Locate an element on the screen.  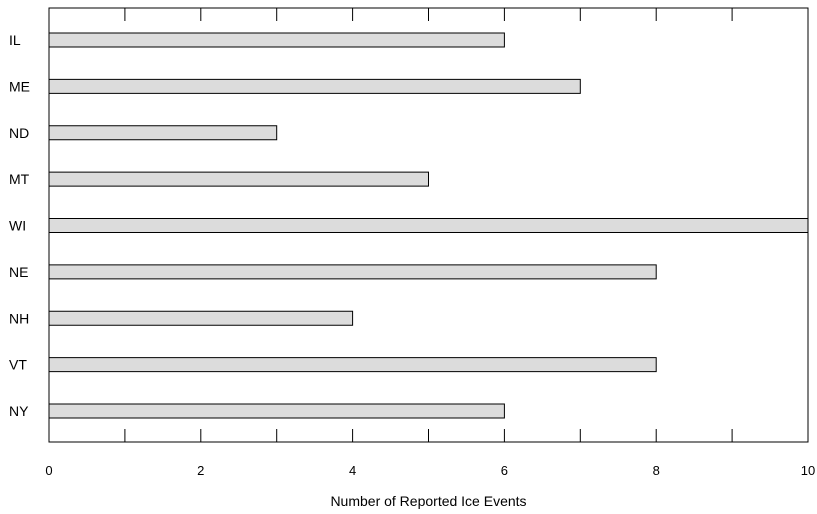
bar-ne is located at coordinates (352, 272).